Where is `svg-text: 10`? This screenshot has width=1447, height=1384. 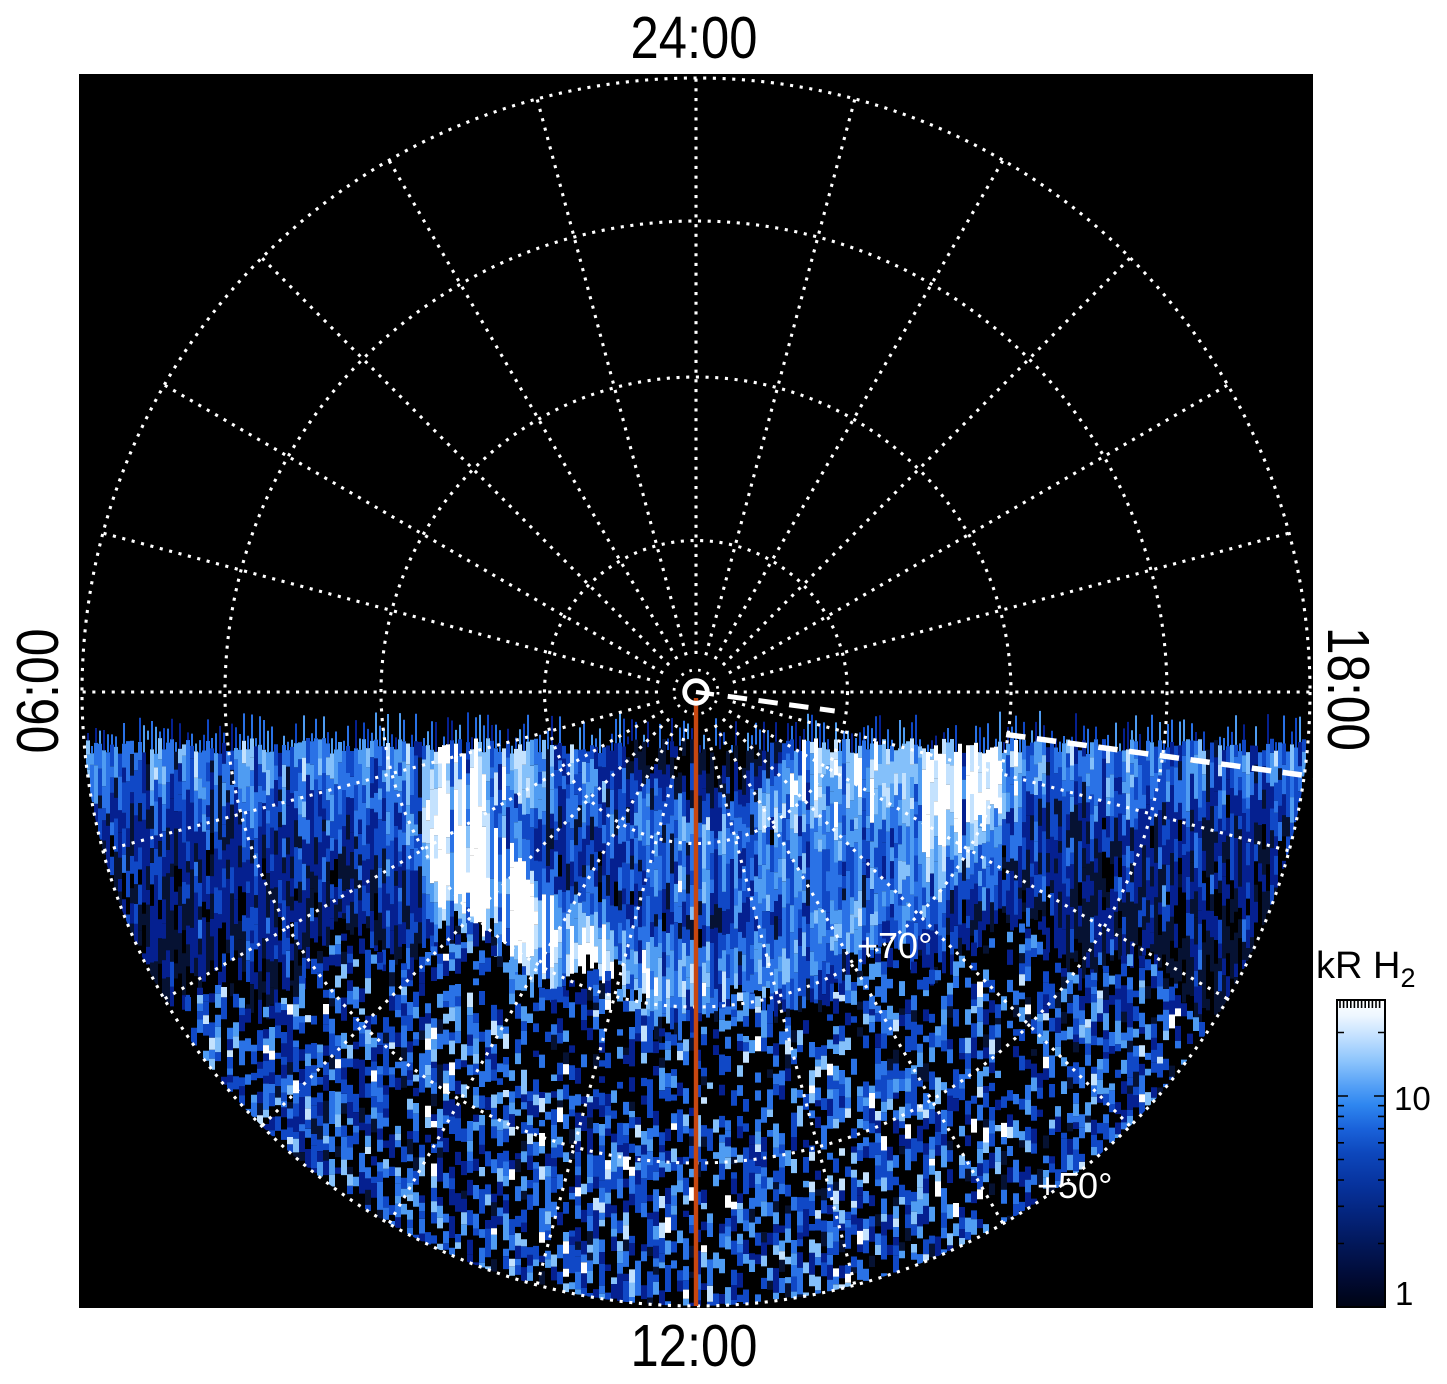
svg-text: 10 is located at coordinates (1412, 1098).